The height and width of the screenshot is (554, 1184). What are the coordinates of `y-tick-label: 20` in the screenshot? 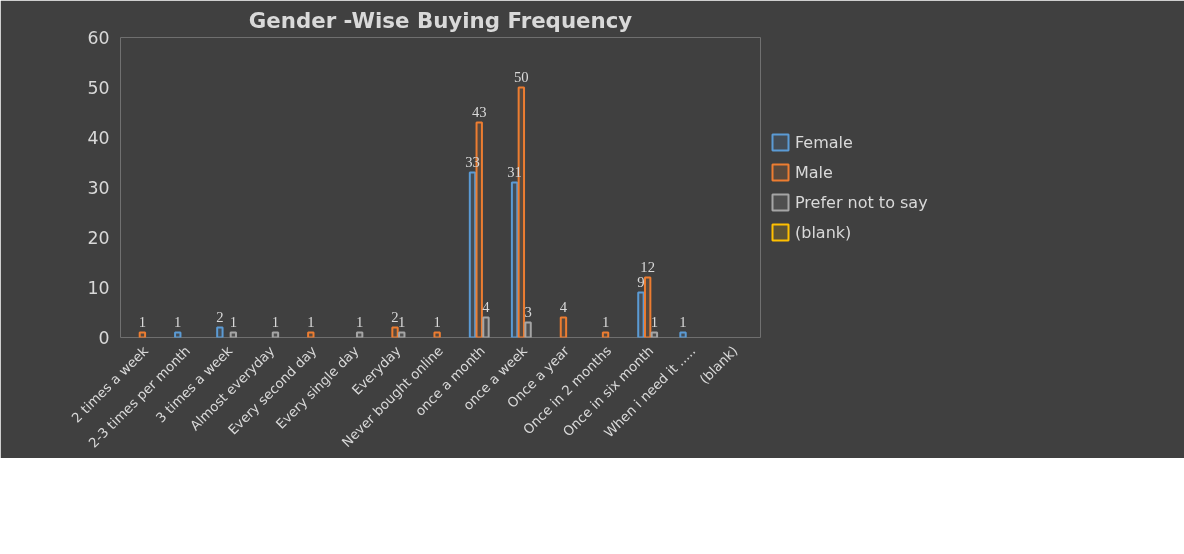 It's located at (98, 238).